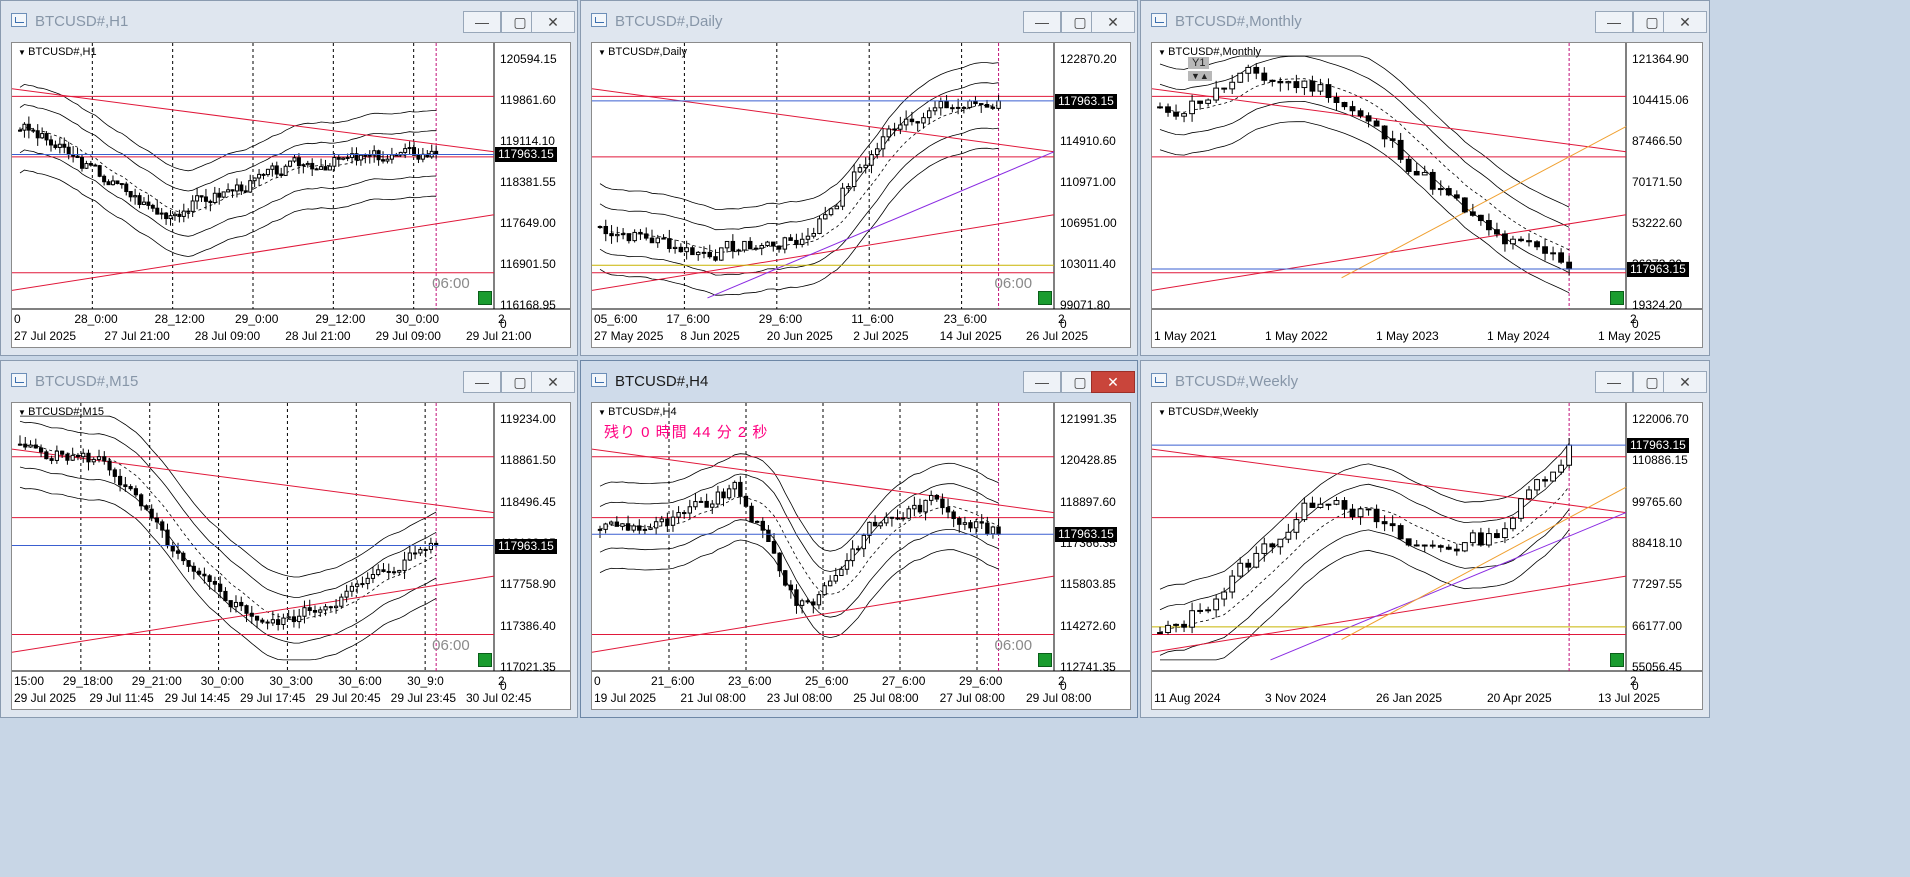  Describe the element at coordinates (625, 698) in the screenshot. I see `date-axis-label: 19 Jul 2025` at that location.